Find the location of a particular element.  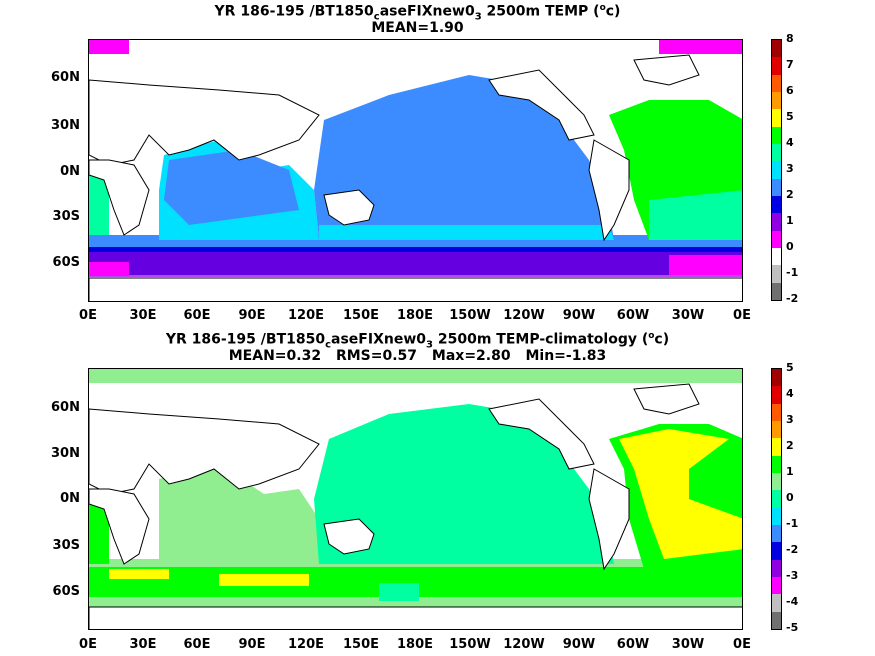

panel2-stats: MEAN=0.32 RMS=0.57 Max=2.80 Min=-1.83 is located at coordinates (417, 356).